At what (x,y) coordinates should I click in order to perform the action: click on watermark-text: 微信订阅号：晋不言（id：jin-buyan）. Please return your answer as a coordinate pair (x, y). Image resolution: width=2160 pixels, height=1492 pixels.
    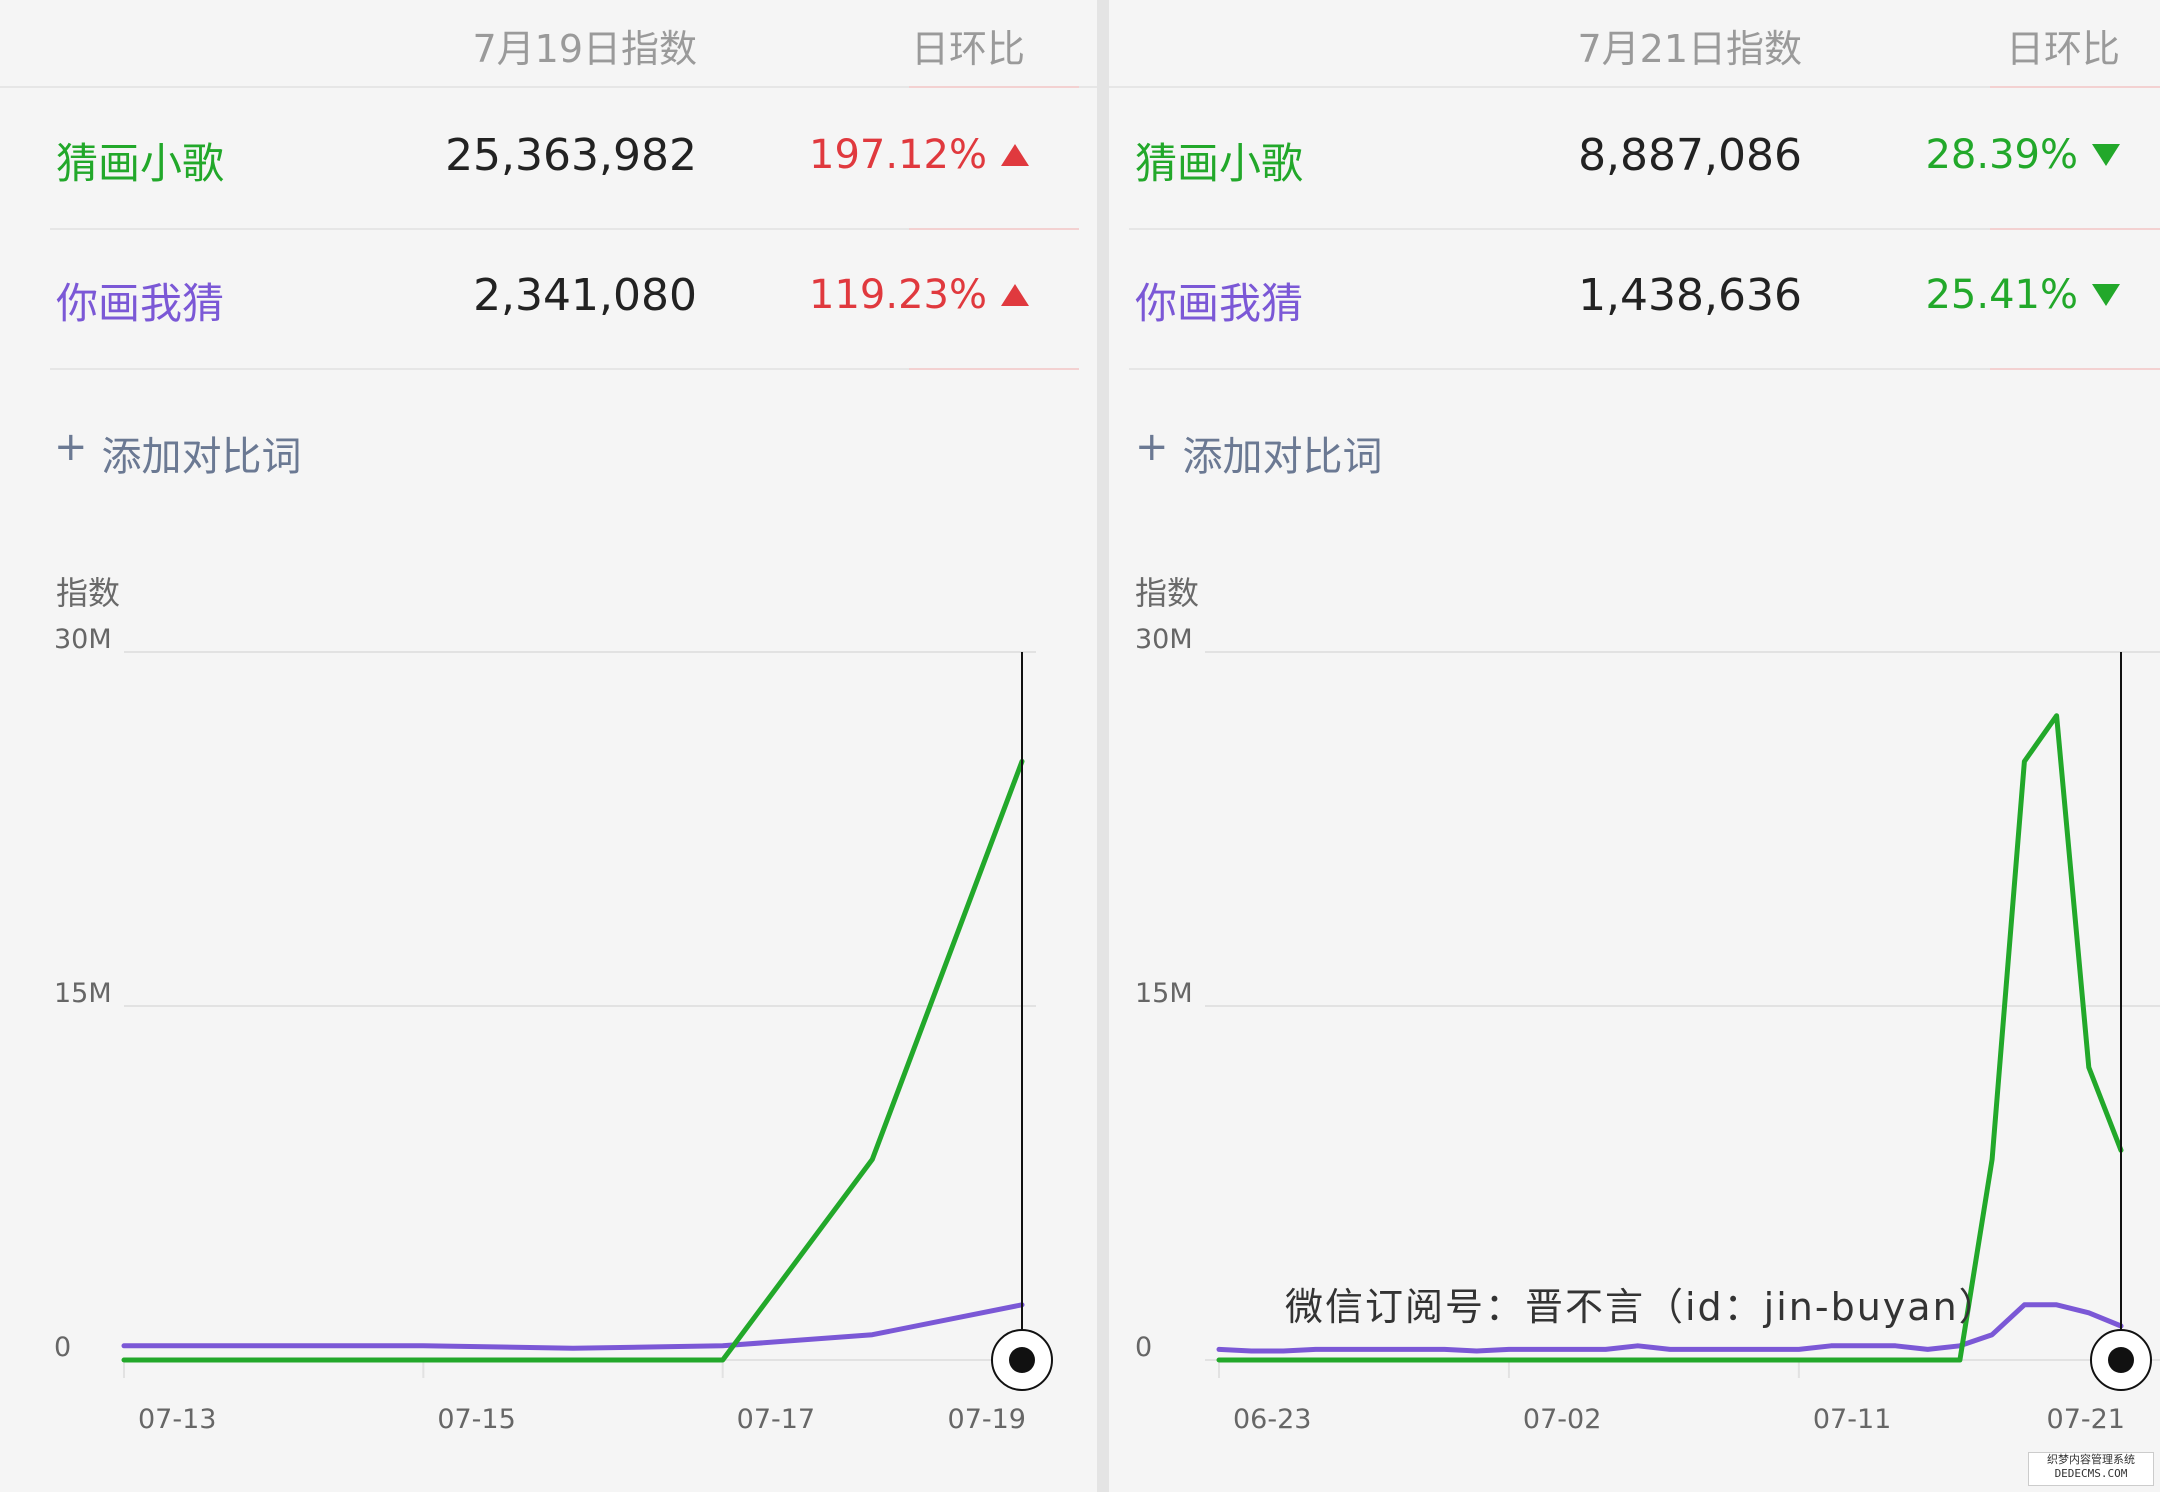
    Looking at the image, I should click on (1642, 1307).